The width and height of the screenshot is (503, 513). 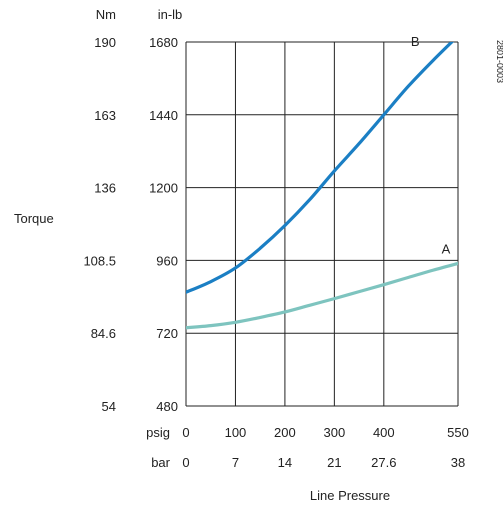 I want to click on x-tick-label-psig: 400, so click(x=384, y=432).